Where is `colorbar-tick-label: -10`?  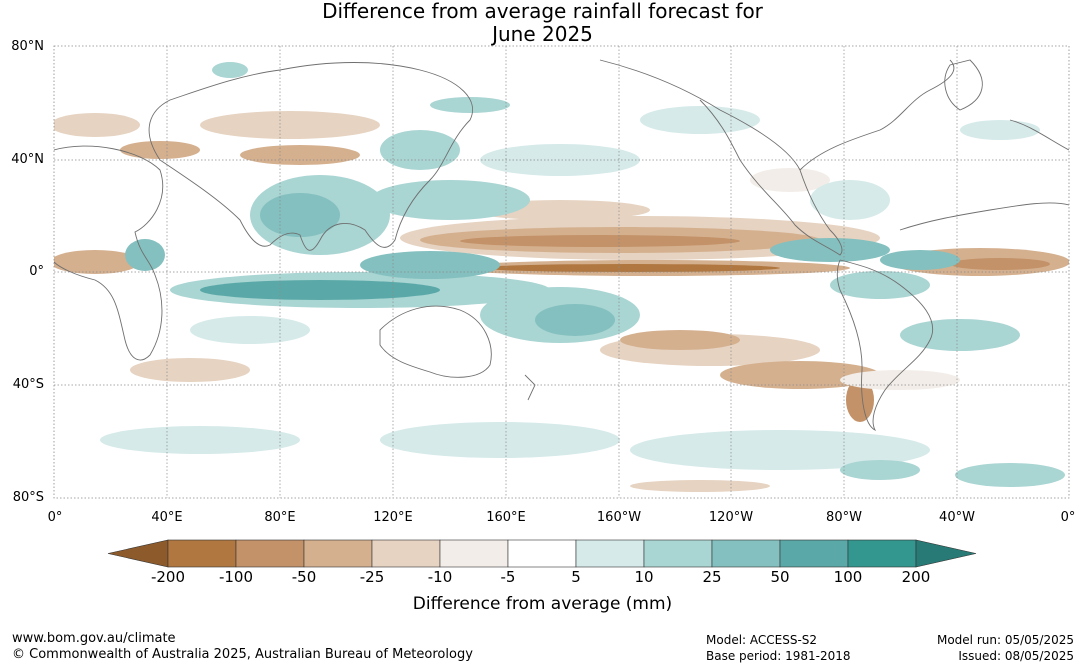 colorbar-tick-label: -10 is located at coordinates (440, 577).